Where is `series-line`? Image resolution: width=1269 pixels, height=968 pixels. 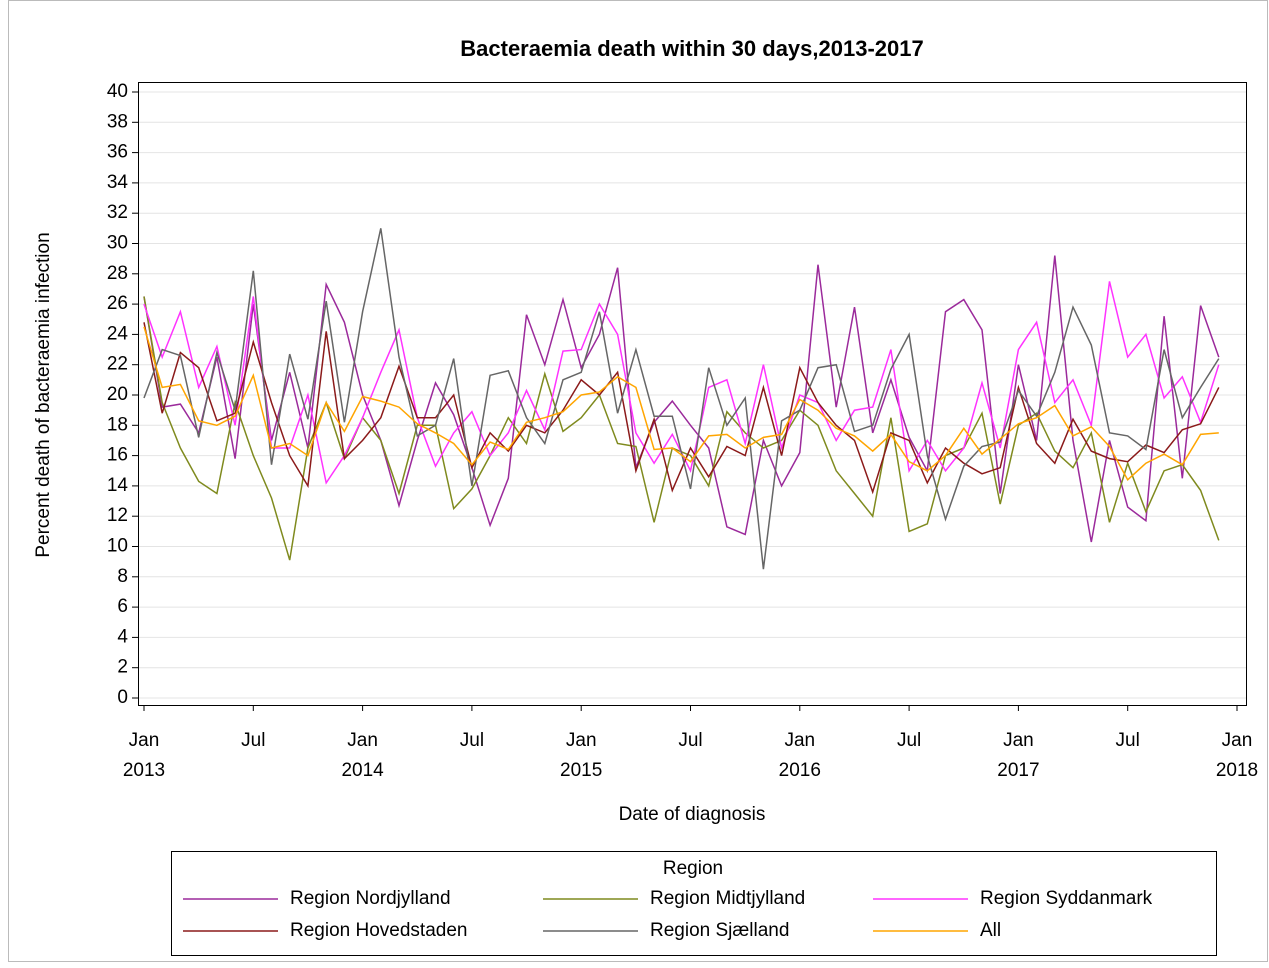
series-line is located at coordinates (681, 403).